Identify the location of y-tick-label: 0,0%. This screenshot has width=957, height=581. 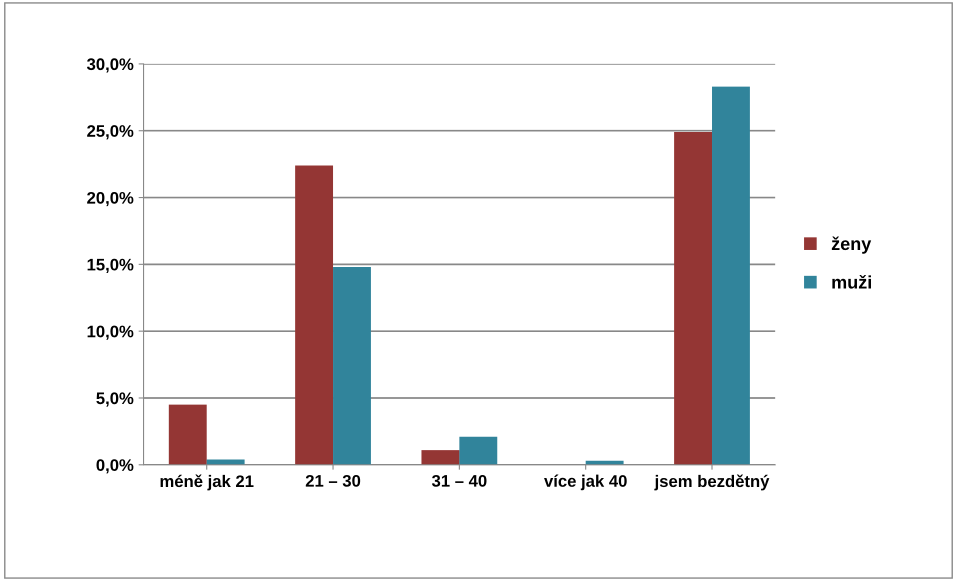
(115, 466).